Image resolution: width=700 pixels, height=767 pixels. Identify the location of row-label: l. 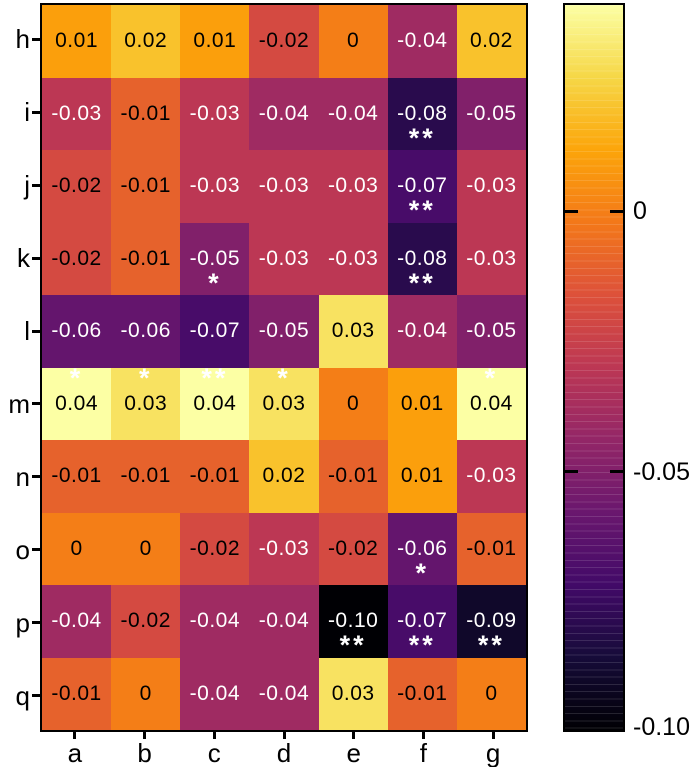
(27, 331).